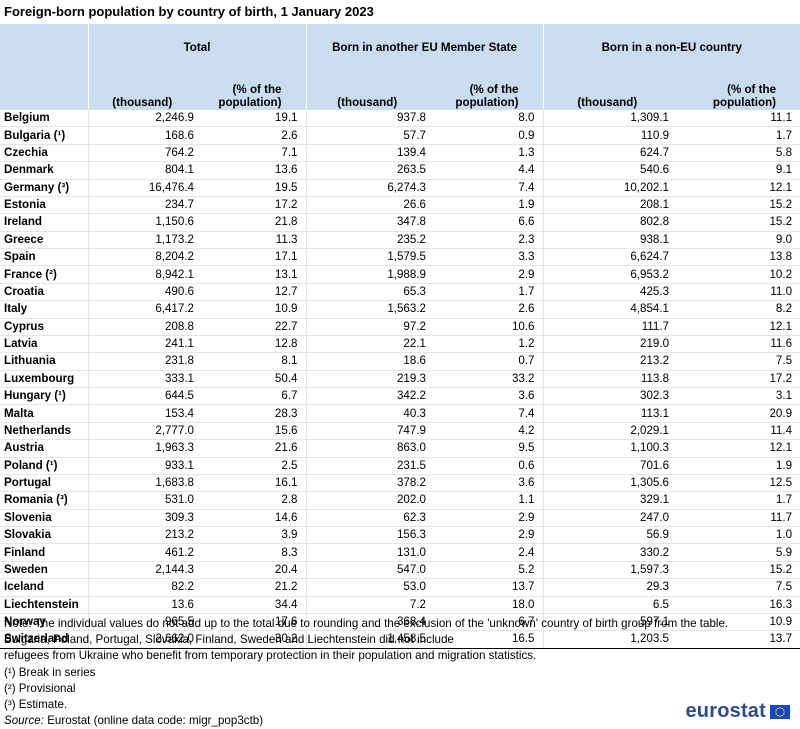  Describe the element at coordinates (44, 47) in the screenshot. I see `header-corner` at that location.